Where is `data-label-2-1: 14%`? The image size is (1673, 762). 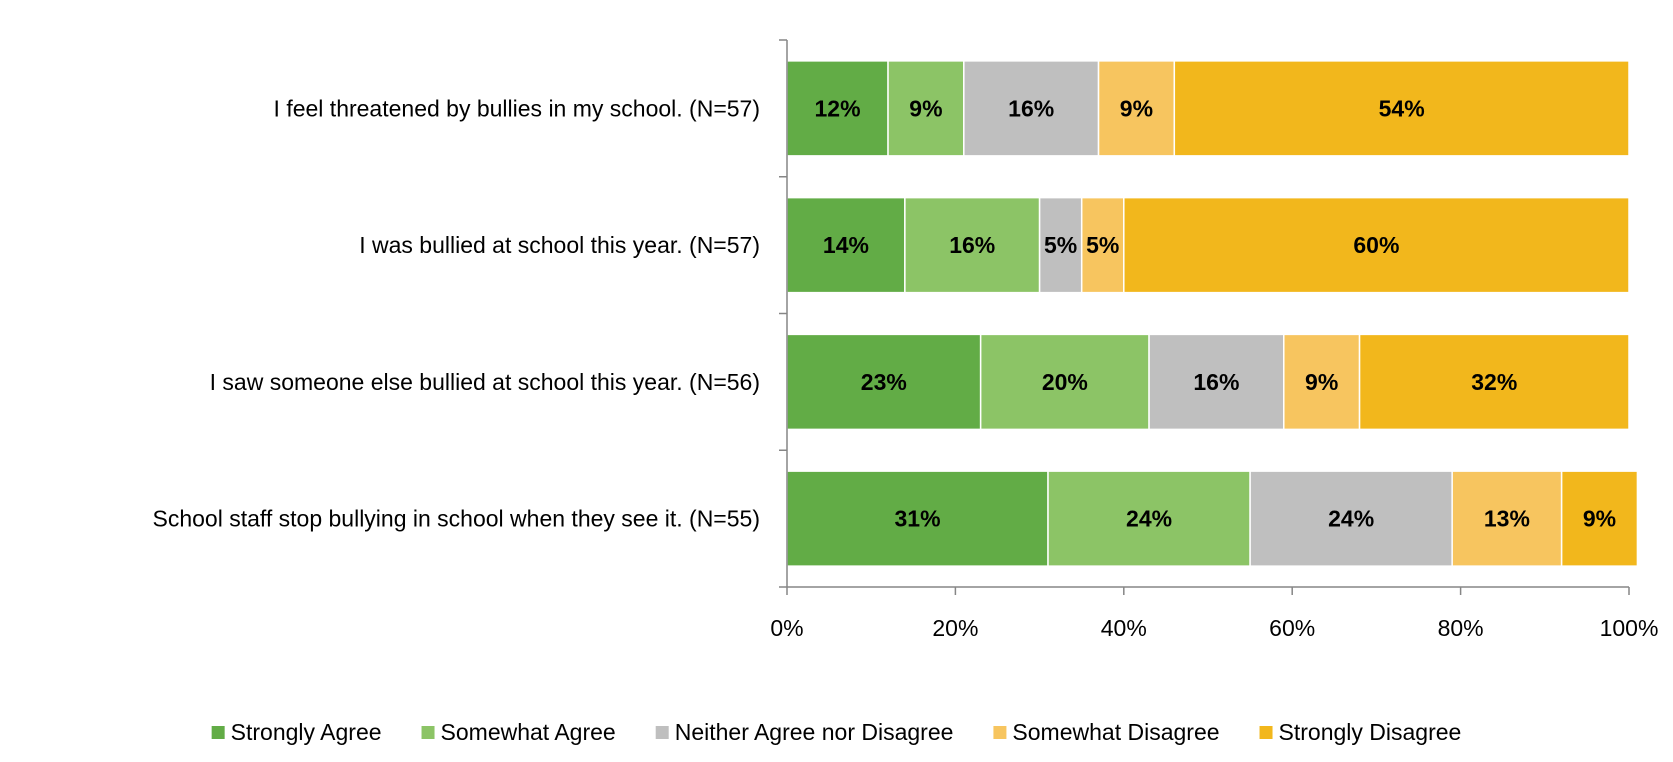 data-label-2-1: 14% is located at coordinates (846, 245).